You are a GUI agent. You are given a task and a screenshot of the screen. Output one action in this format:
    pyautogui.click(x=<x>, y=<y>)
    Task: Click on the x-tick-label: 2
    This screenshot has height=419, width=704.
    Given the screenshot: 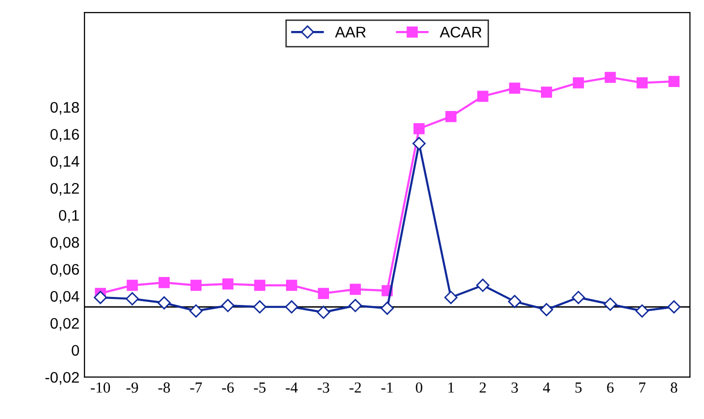 What is the action you would take?
    pyautogui.click(x=483, y=387)
    